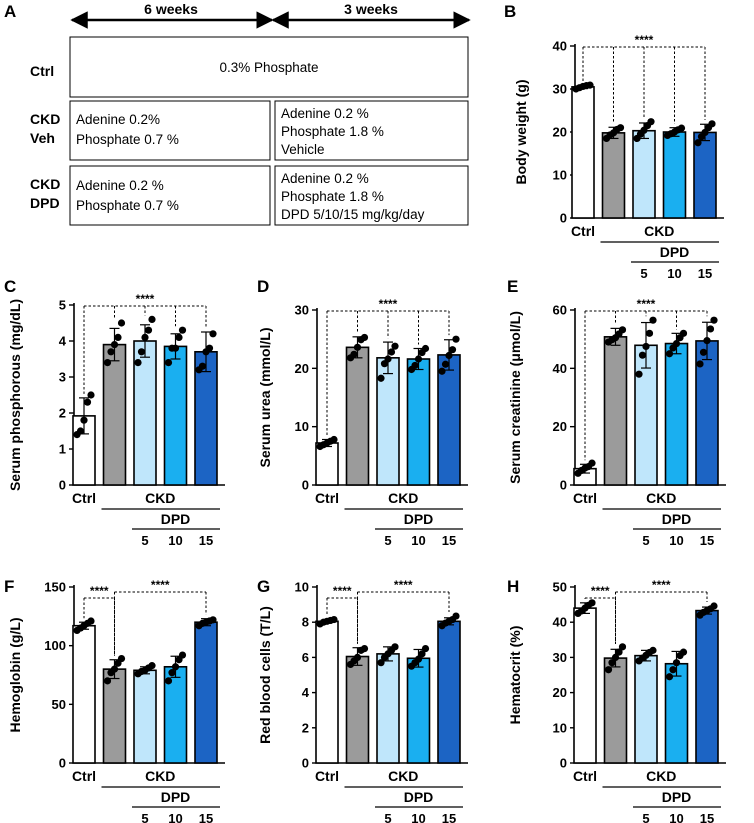 The width and height of the screenshot is (754, 823). I want to click on y-tick-label: 30, so click(560, 657).